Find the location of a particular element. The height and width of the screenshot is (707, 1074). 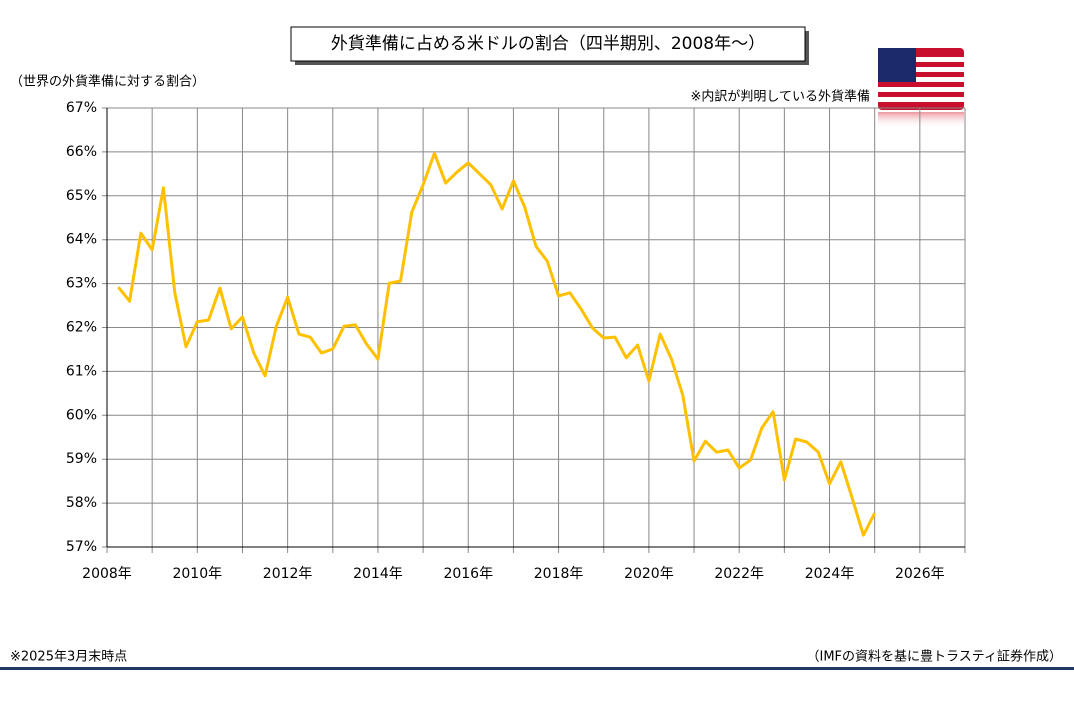

us-flag is located at coordinates (921, 88).